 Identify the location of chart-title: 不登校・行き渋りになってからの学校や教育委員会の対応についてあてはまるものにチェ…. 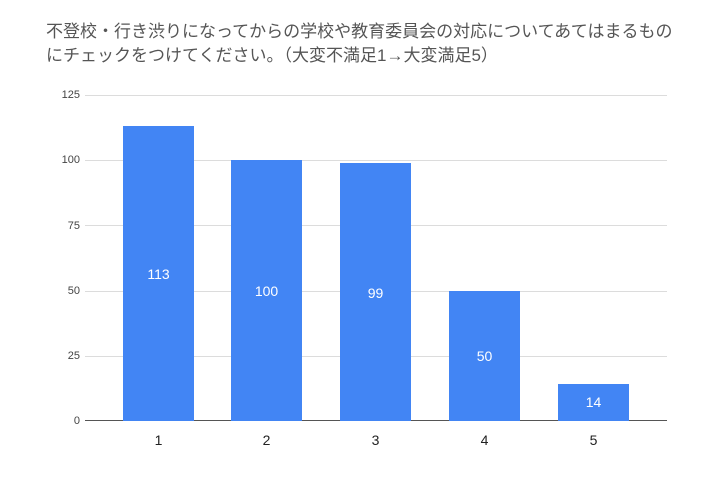
(359, 43).